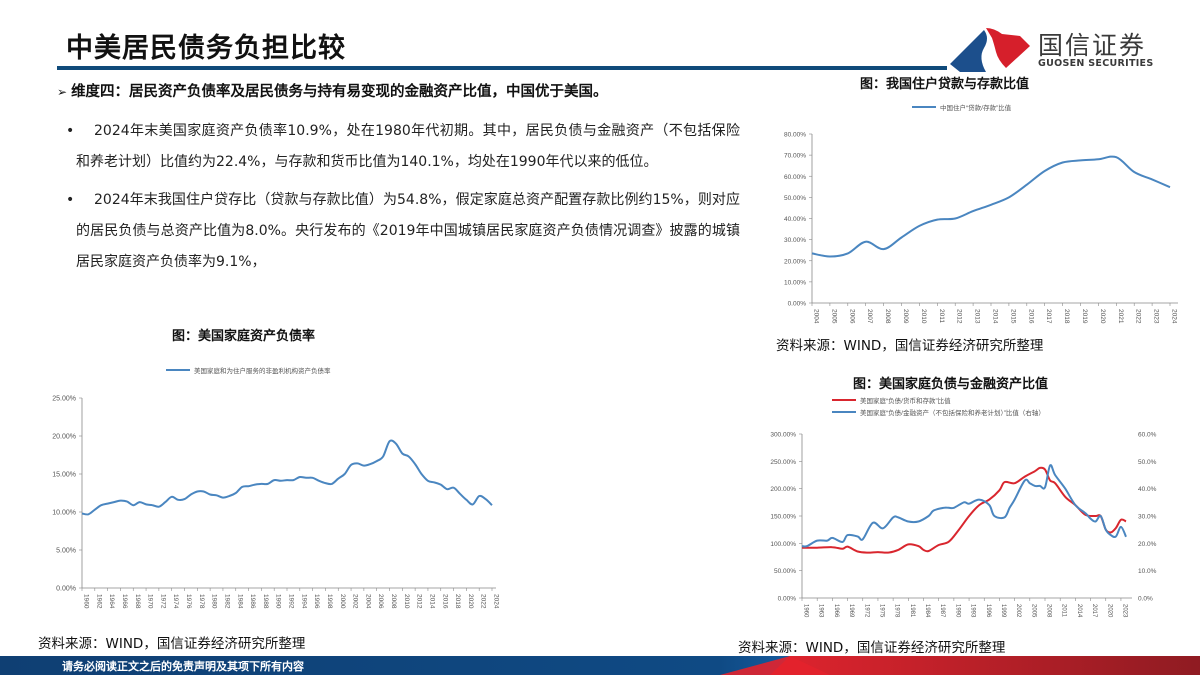  I want to click on source-note-us-leverage: 资料来源：WIND，国信证券经济研究所整理, so click(172, 644).